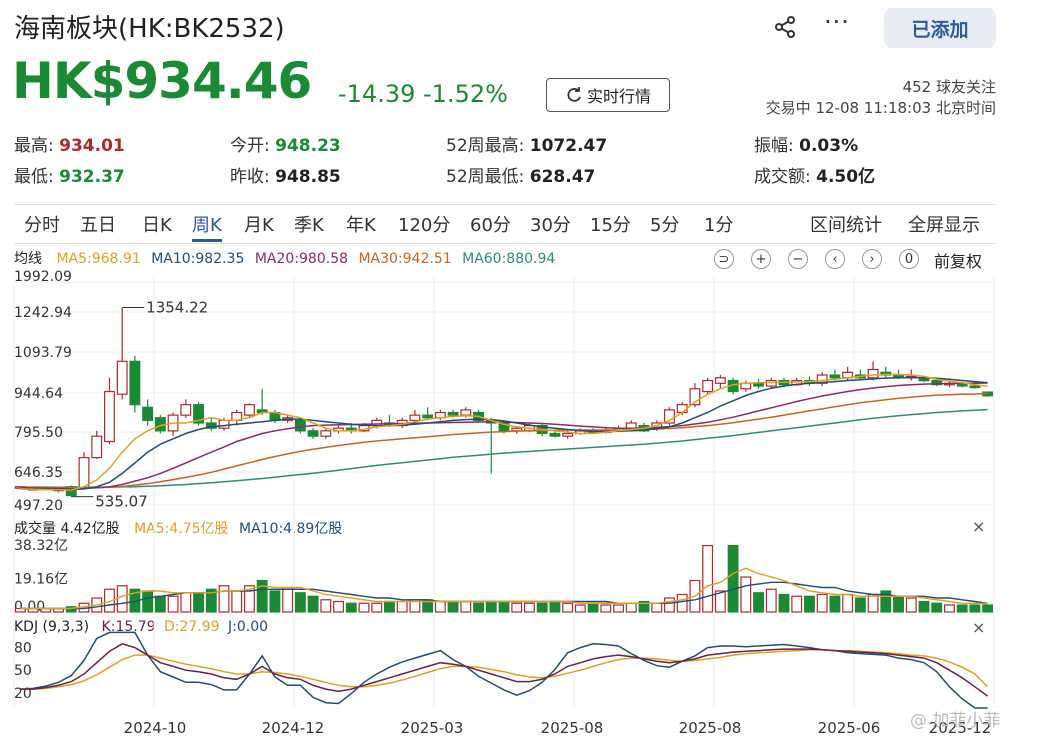  I want to click on share-icon, so click(785, 27).